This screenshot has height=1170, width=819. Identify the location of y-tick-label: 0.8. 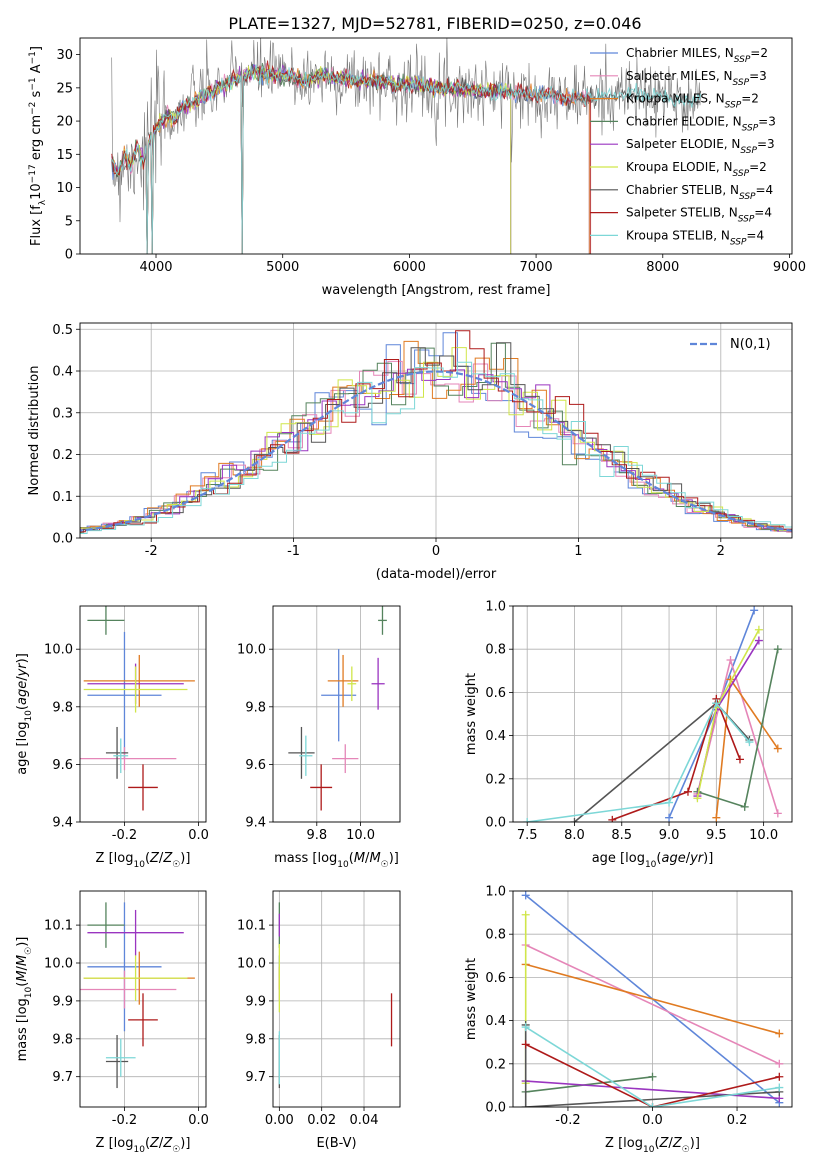
(495, 650).